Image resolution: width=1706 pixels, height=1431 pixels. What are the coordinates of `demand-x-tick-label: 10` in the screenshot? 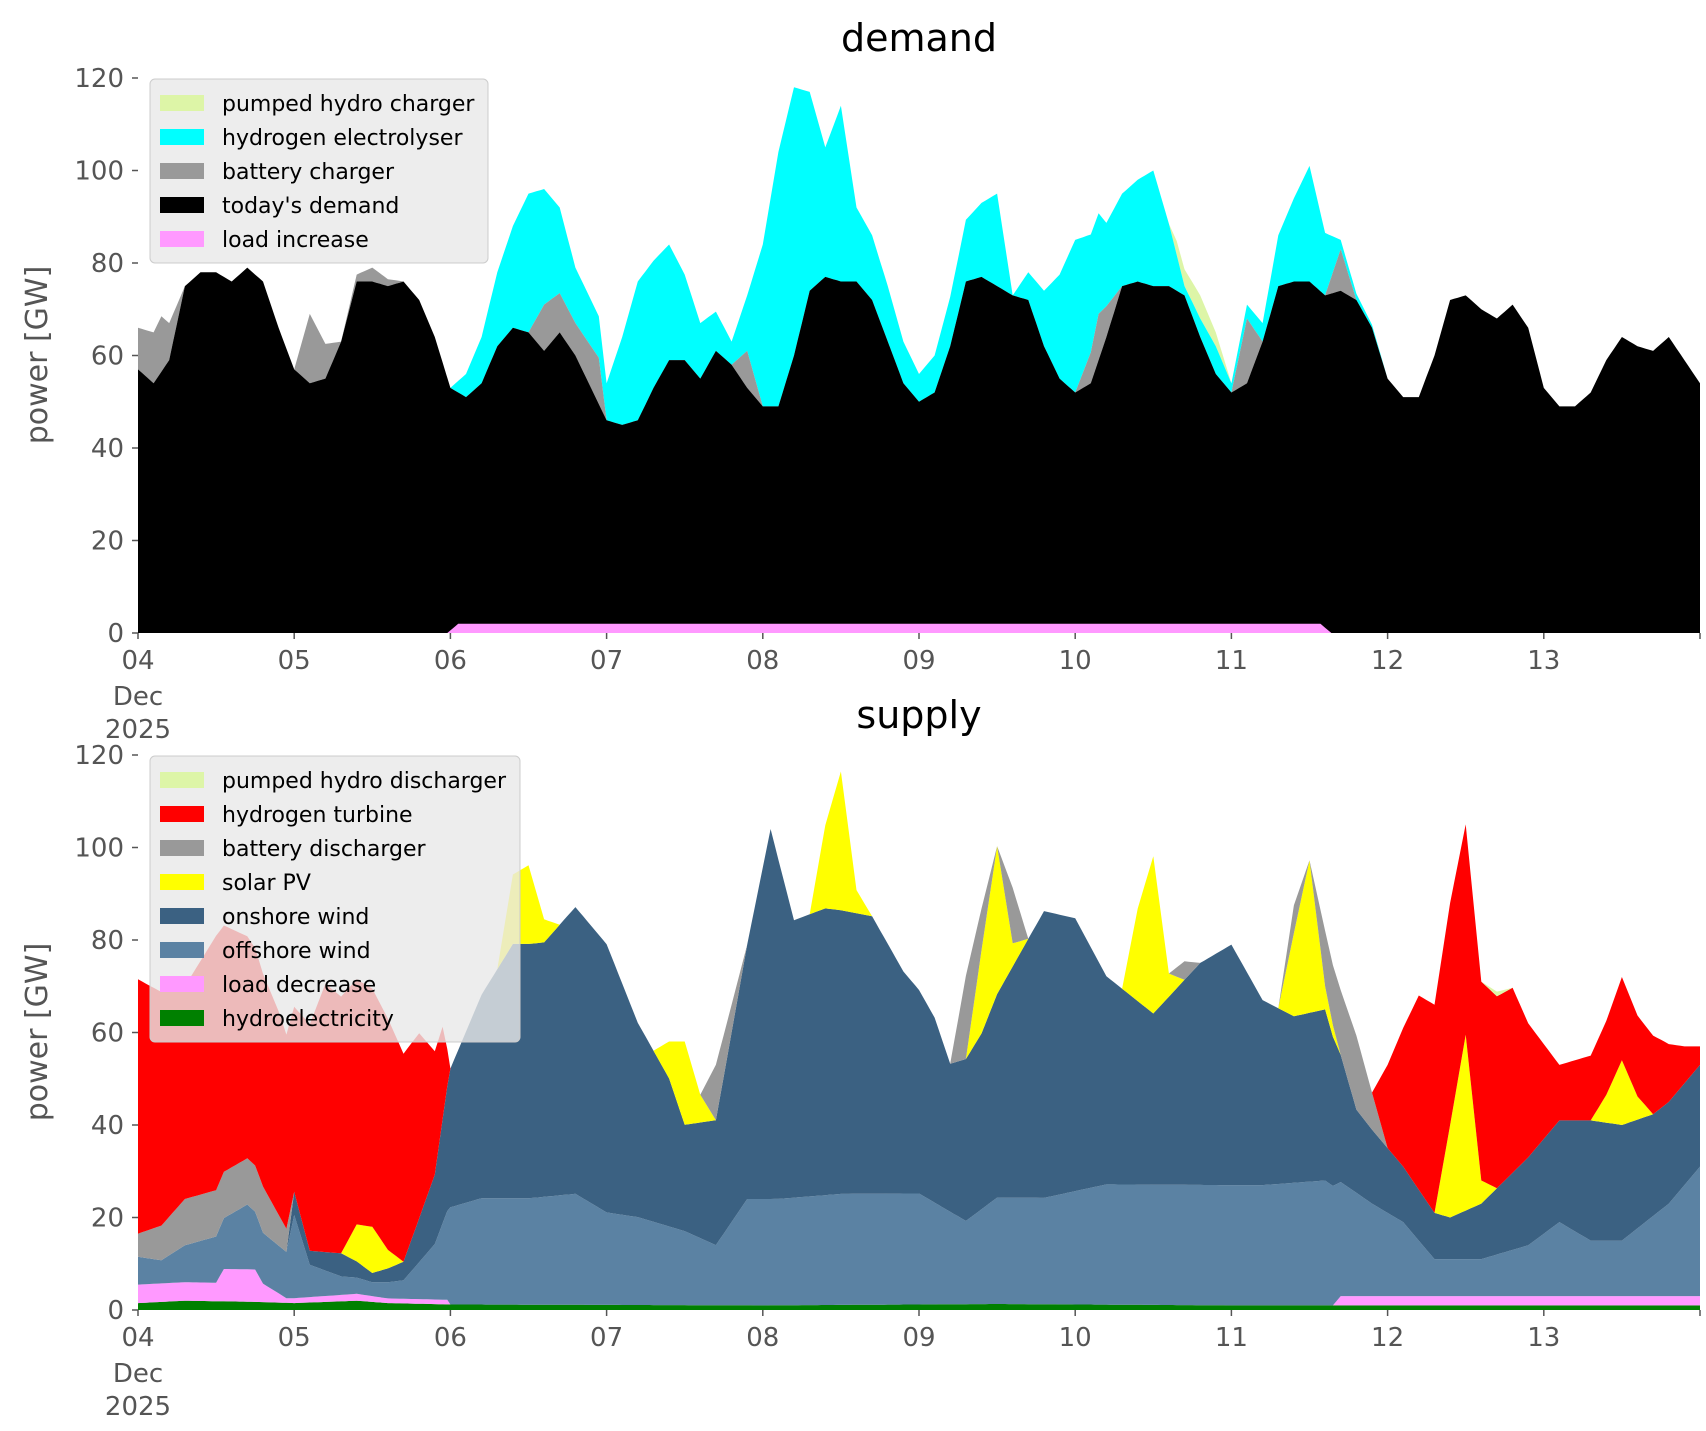 It's located at (1075, 661).